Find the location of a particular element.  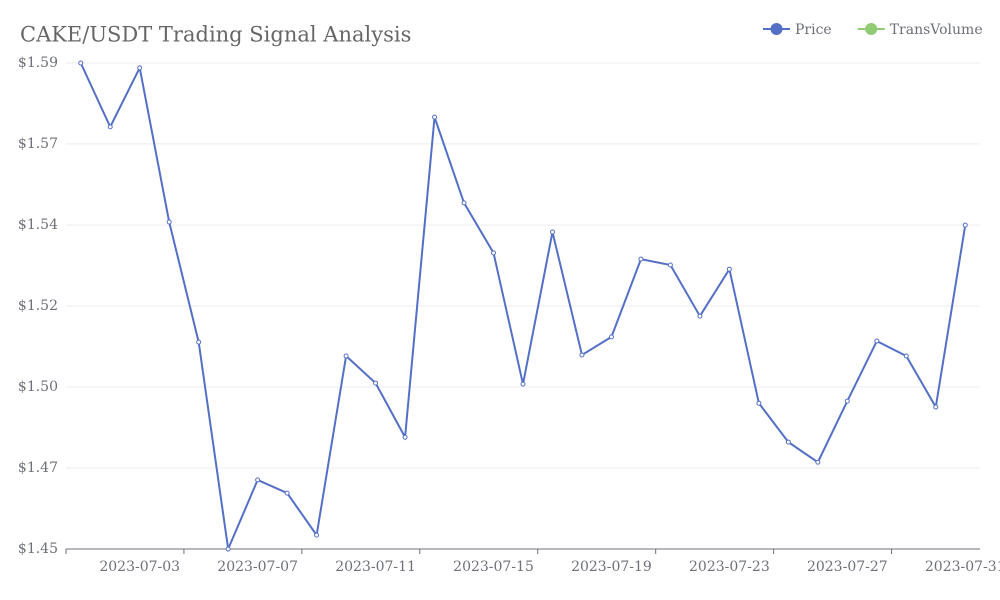

x-tick-label: 2023-07-03 is located at coordinates (139, 567).